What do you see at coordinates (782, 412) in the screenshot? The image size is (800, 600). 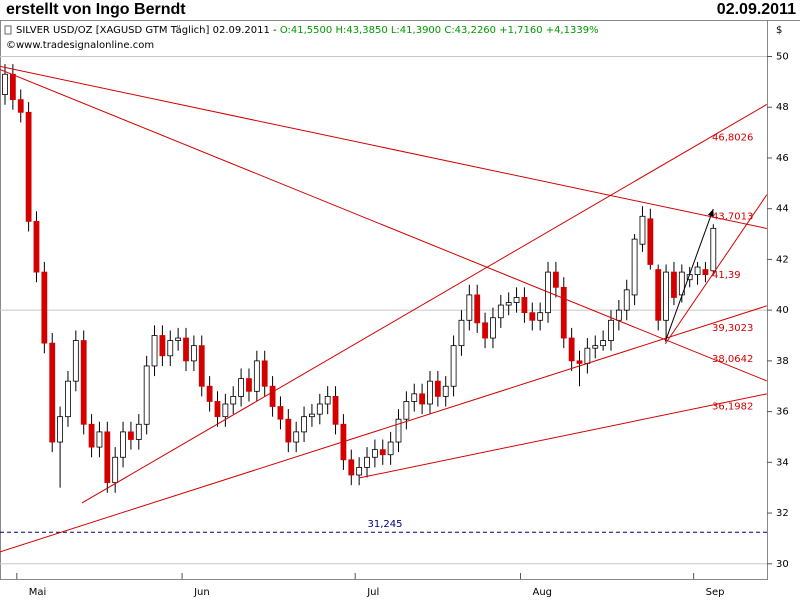 I see `y-tick-label: 36` at bounding box center [782, 412].